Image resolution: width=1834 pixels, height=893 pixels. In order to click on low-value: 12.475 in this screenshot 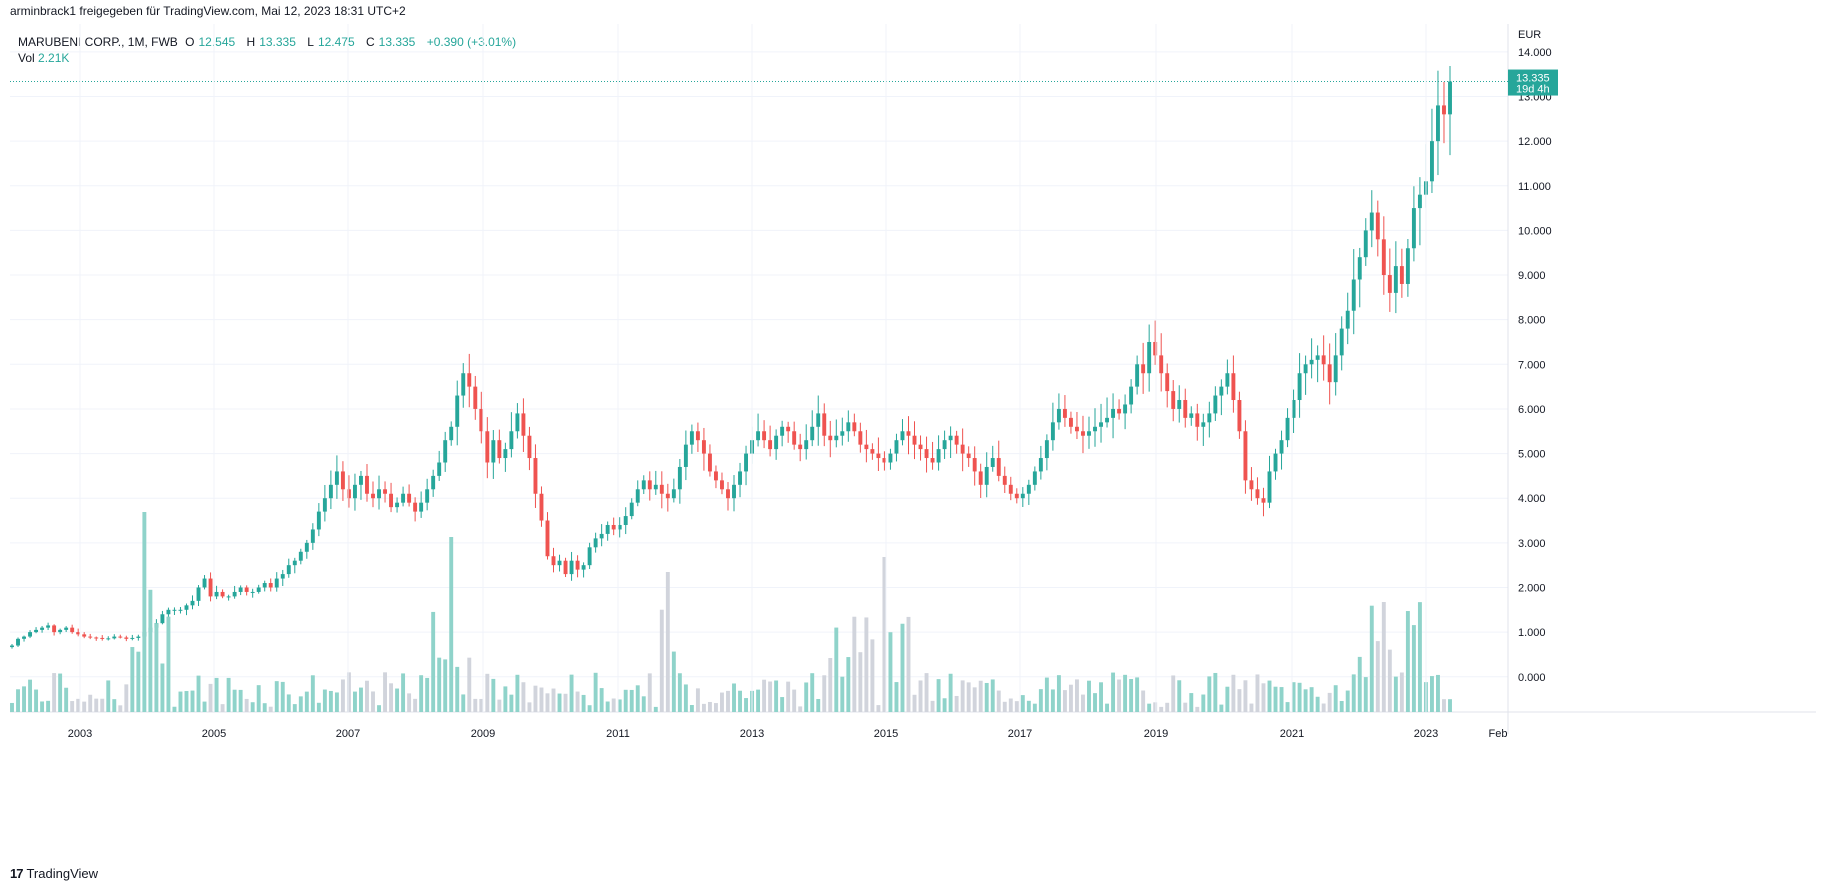, I will do `click(336, 42)`.